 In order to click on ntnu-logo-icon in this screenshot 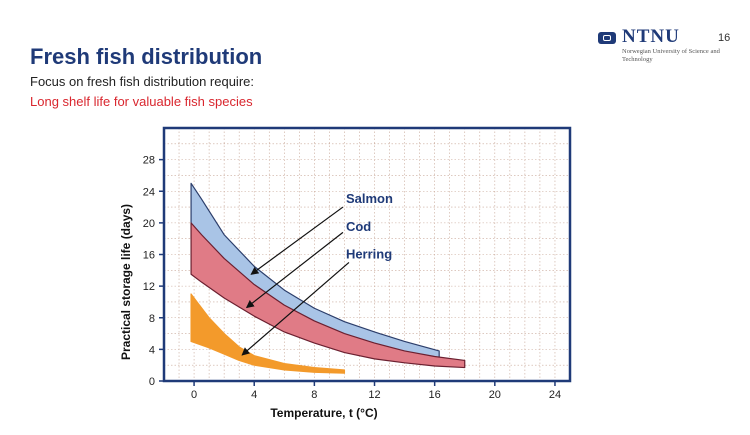, I will do `click(607, 38)`.